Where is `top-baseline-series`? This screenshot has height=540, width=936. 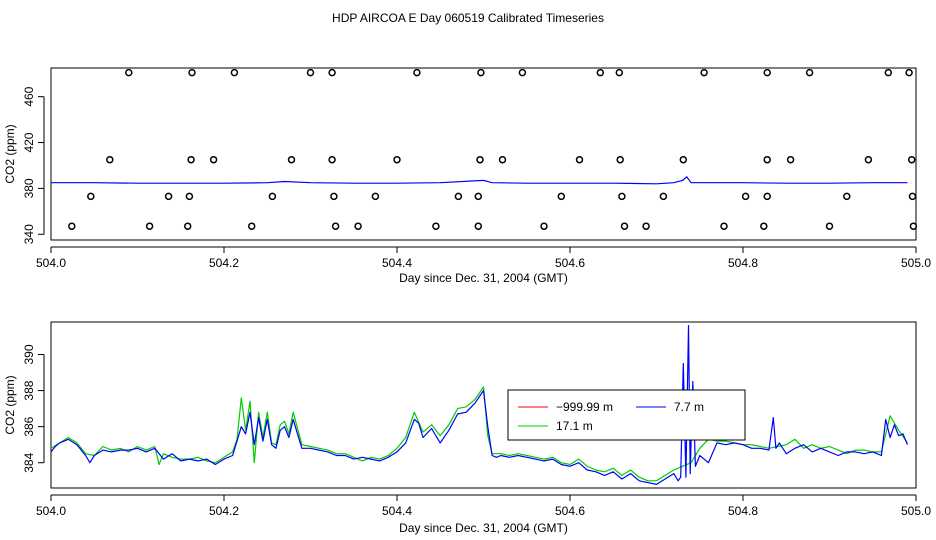
top-baseline-series is located at coordinates (479, 180).